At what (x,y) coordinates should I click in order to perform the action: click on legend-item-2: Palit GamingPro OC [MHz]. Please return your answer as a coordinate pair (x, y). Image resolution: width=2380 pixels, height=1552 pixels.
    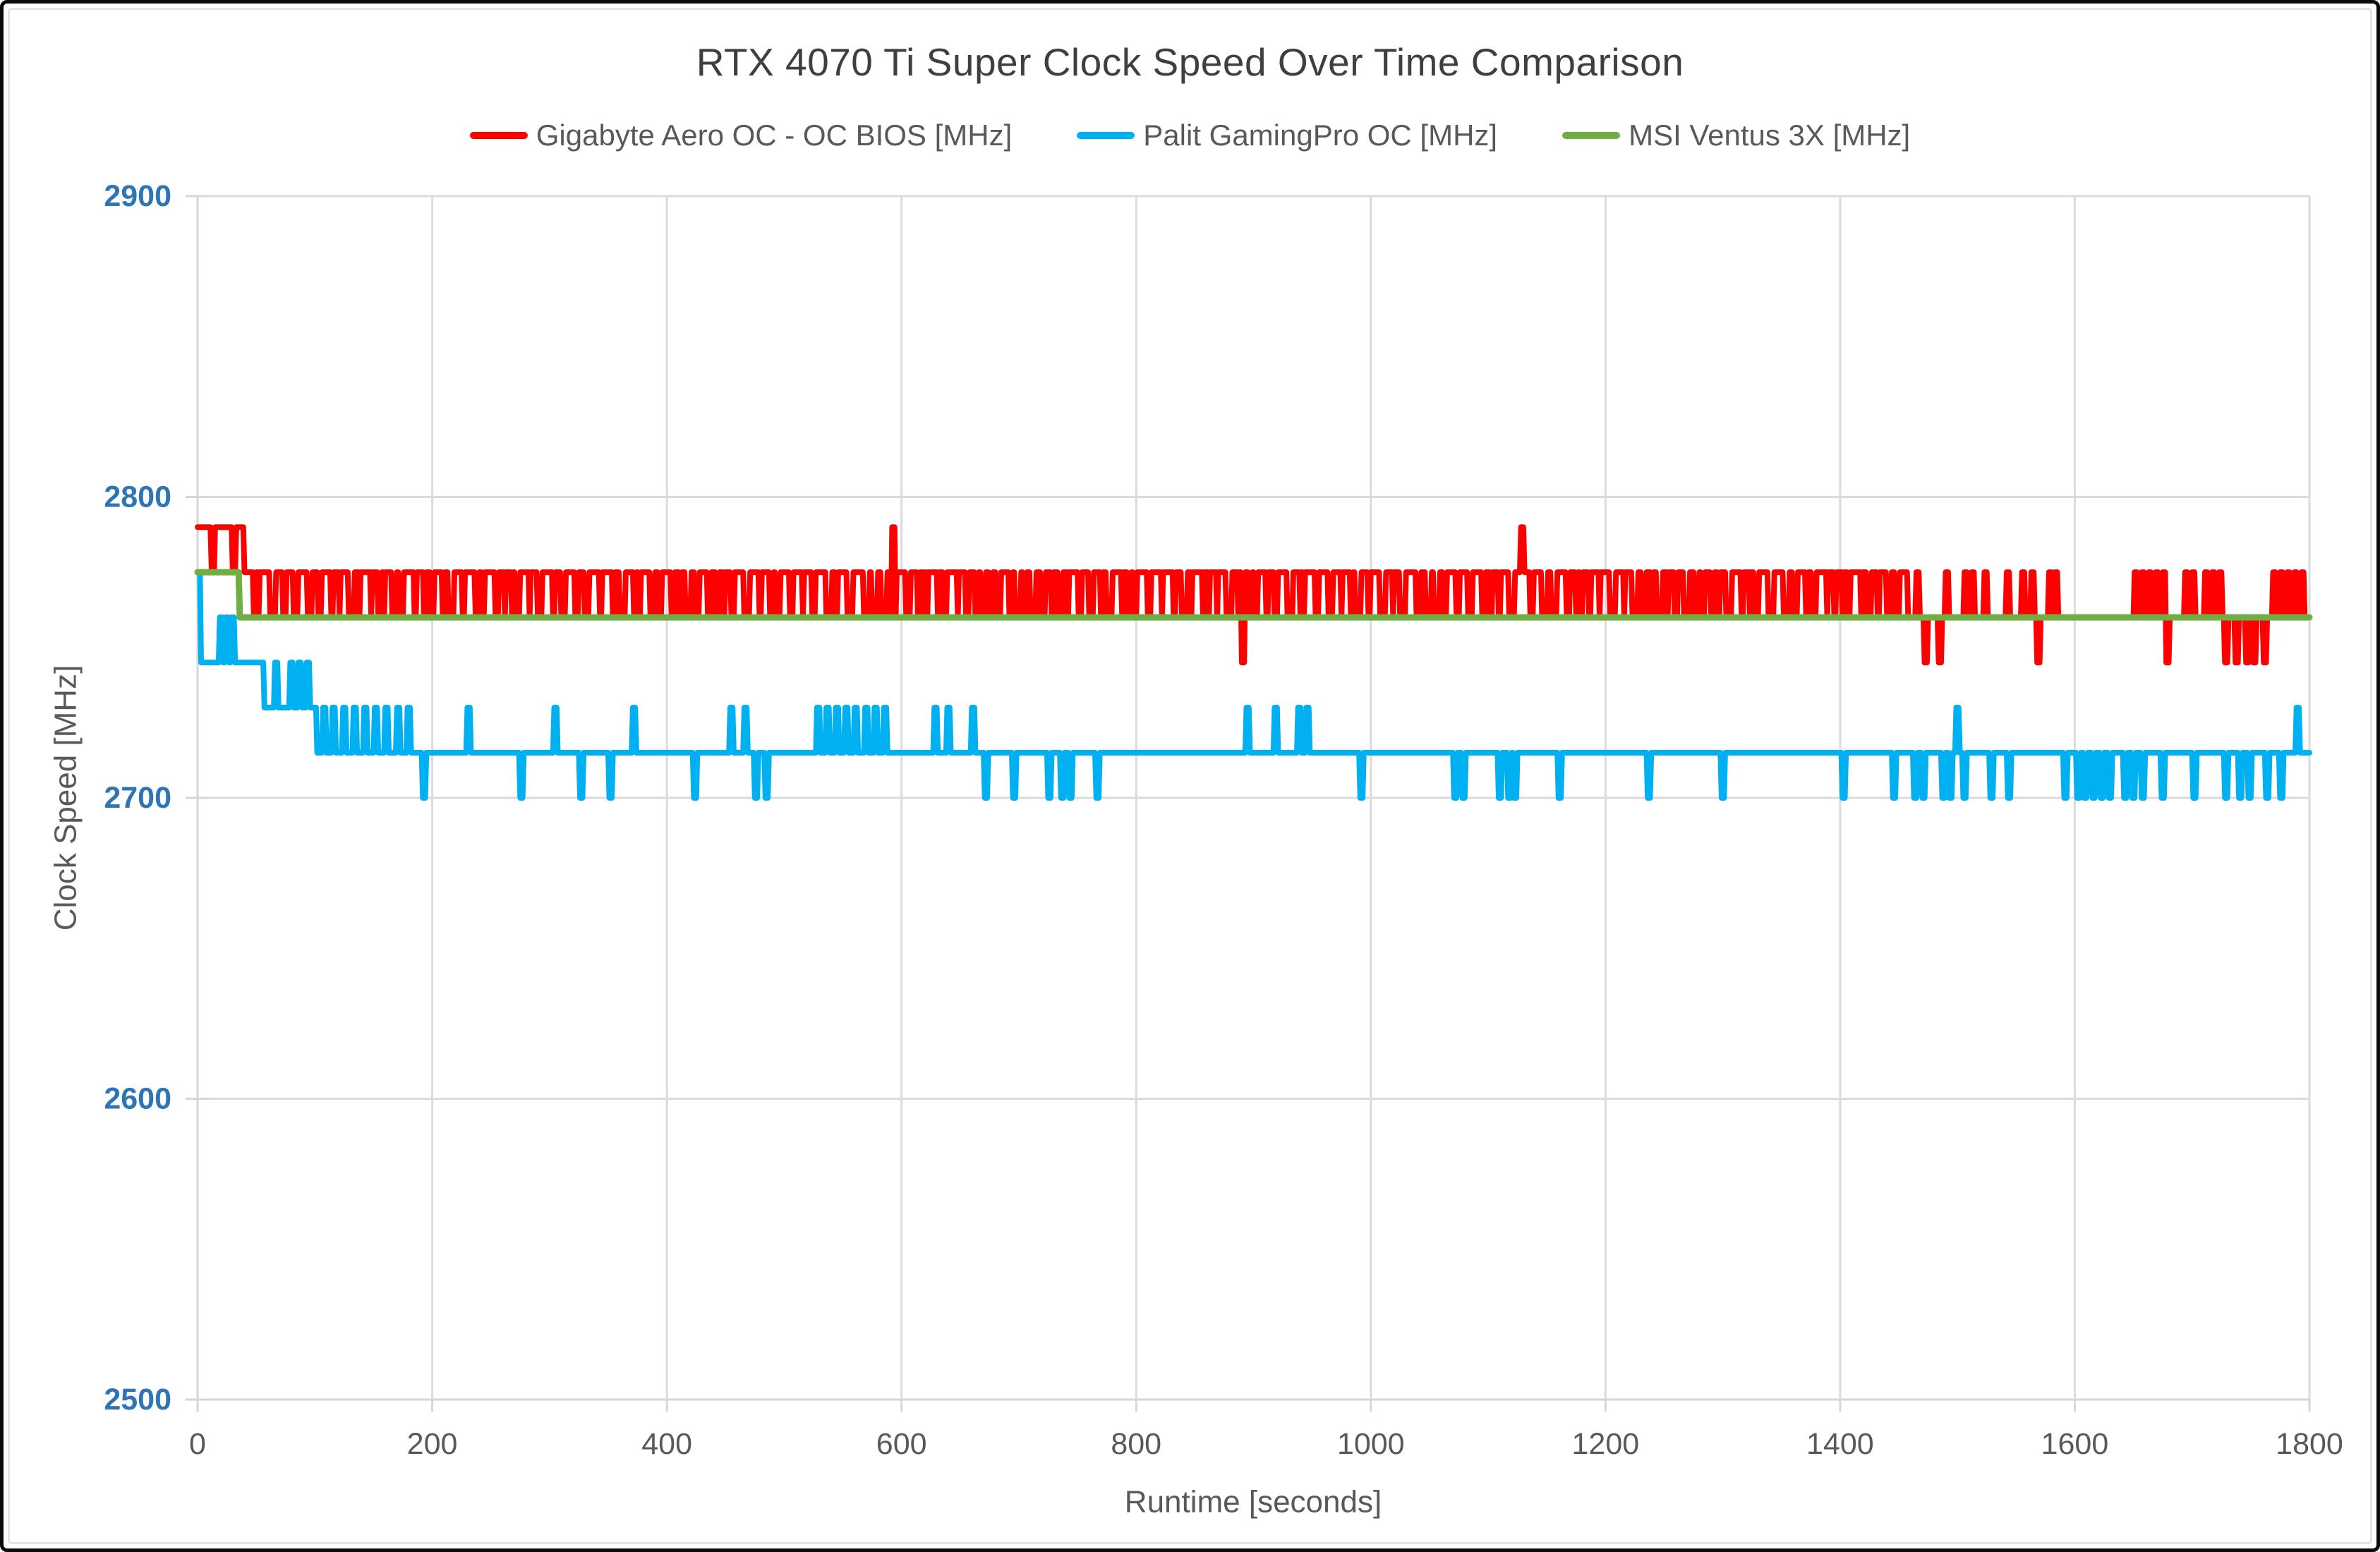
    Looking at the image, I should click on (1287, 135).